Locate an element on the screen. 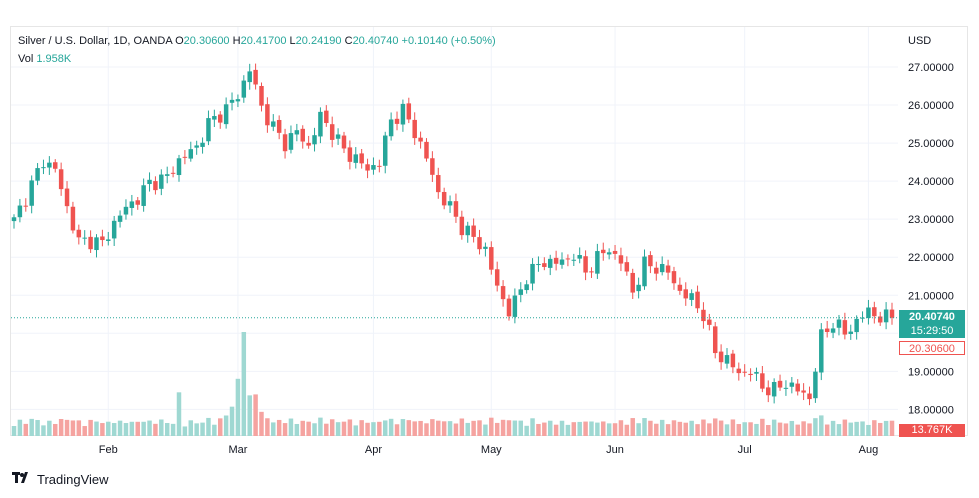 Image resolution: width=979 pixels, height=498 pixels. currency-label: USD is located at coordinates (920, 41).